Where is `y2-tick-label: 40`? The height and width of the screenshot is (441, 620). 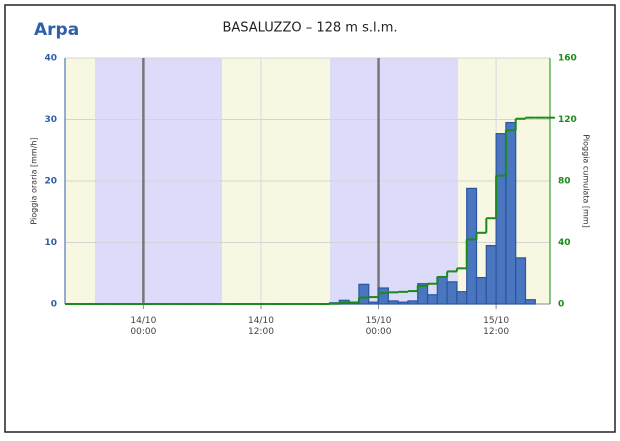
y2-tick-label: 40 is located at coordinates (564, 243).